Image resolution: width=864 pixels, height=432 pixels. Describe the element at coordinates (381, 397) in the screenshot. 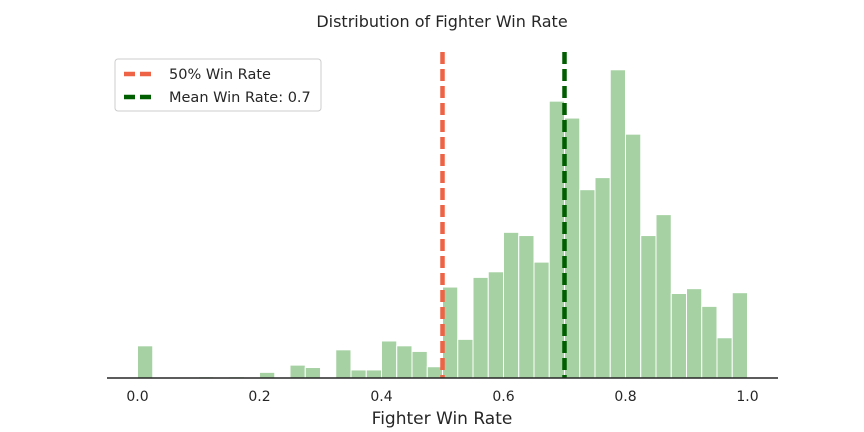

I see `x-tick-label: 0.4` at that location.